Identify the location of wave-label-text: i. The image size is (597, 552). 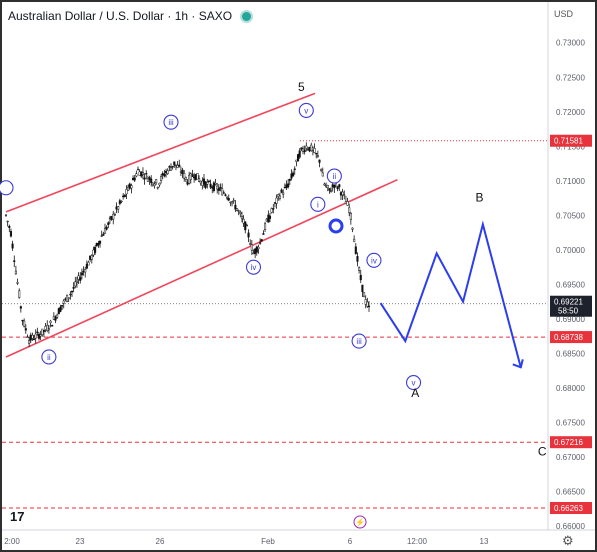
(318, 204).